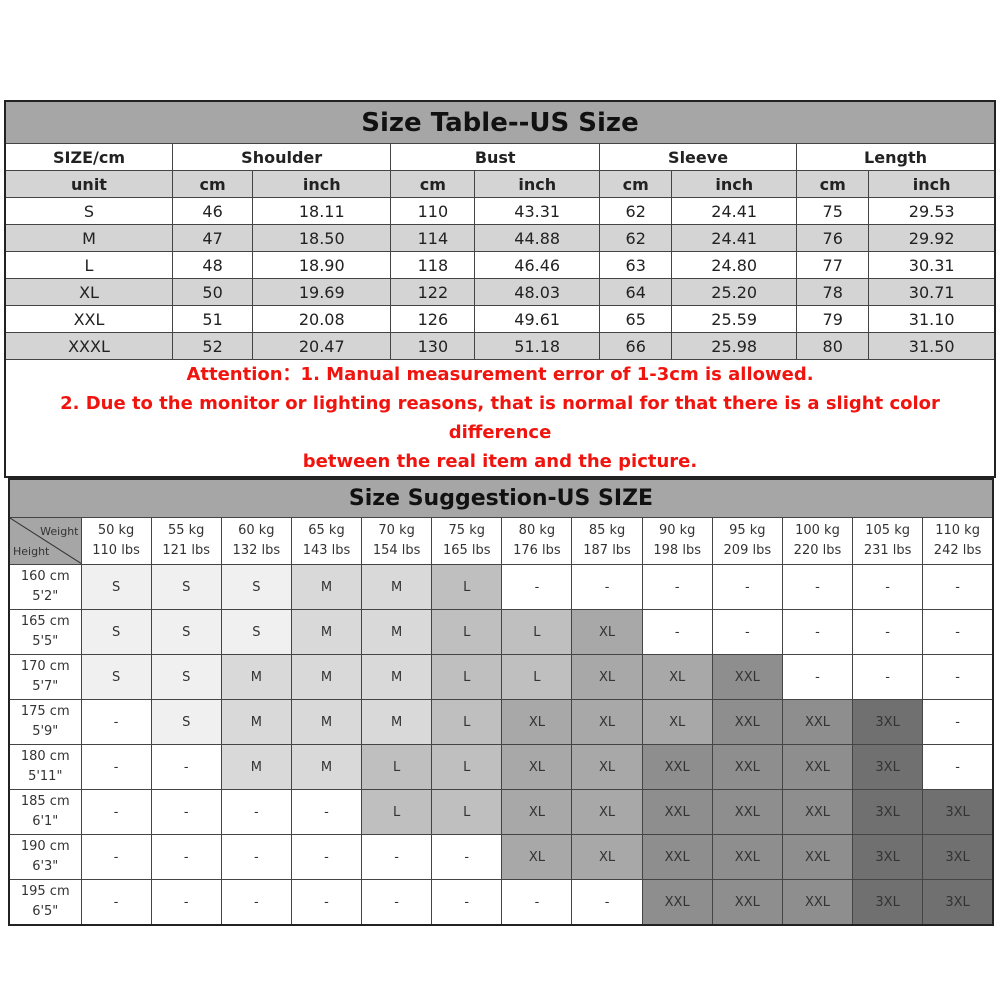  What do you see at coordinates (932, 319) in the screenshot?
I see `measurement-cell: 31.10` at bounding box center [932, 319].